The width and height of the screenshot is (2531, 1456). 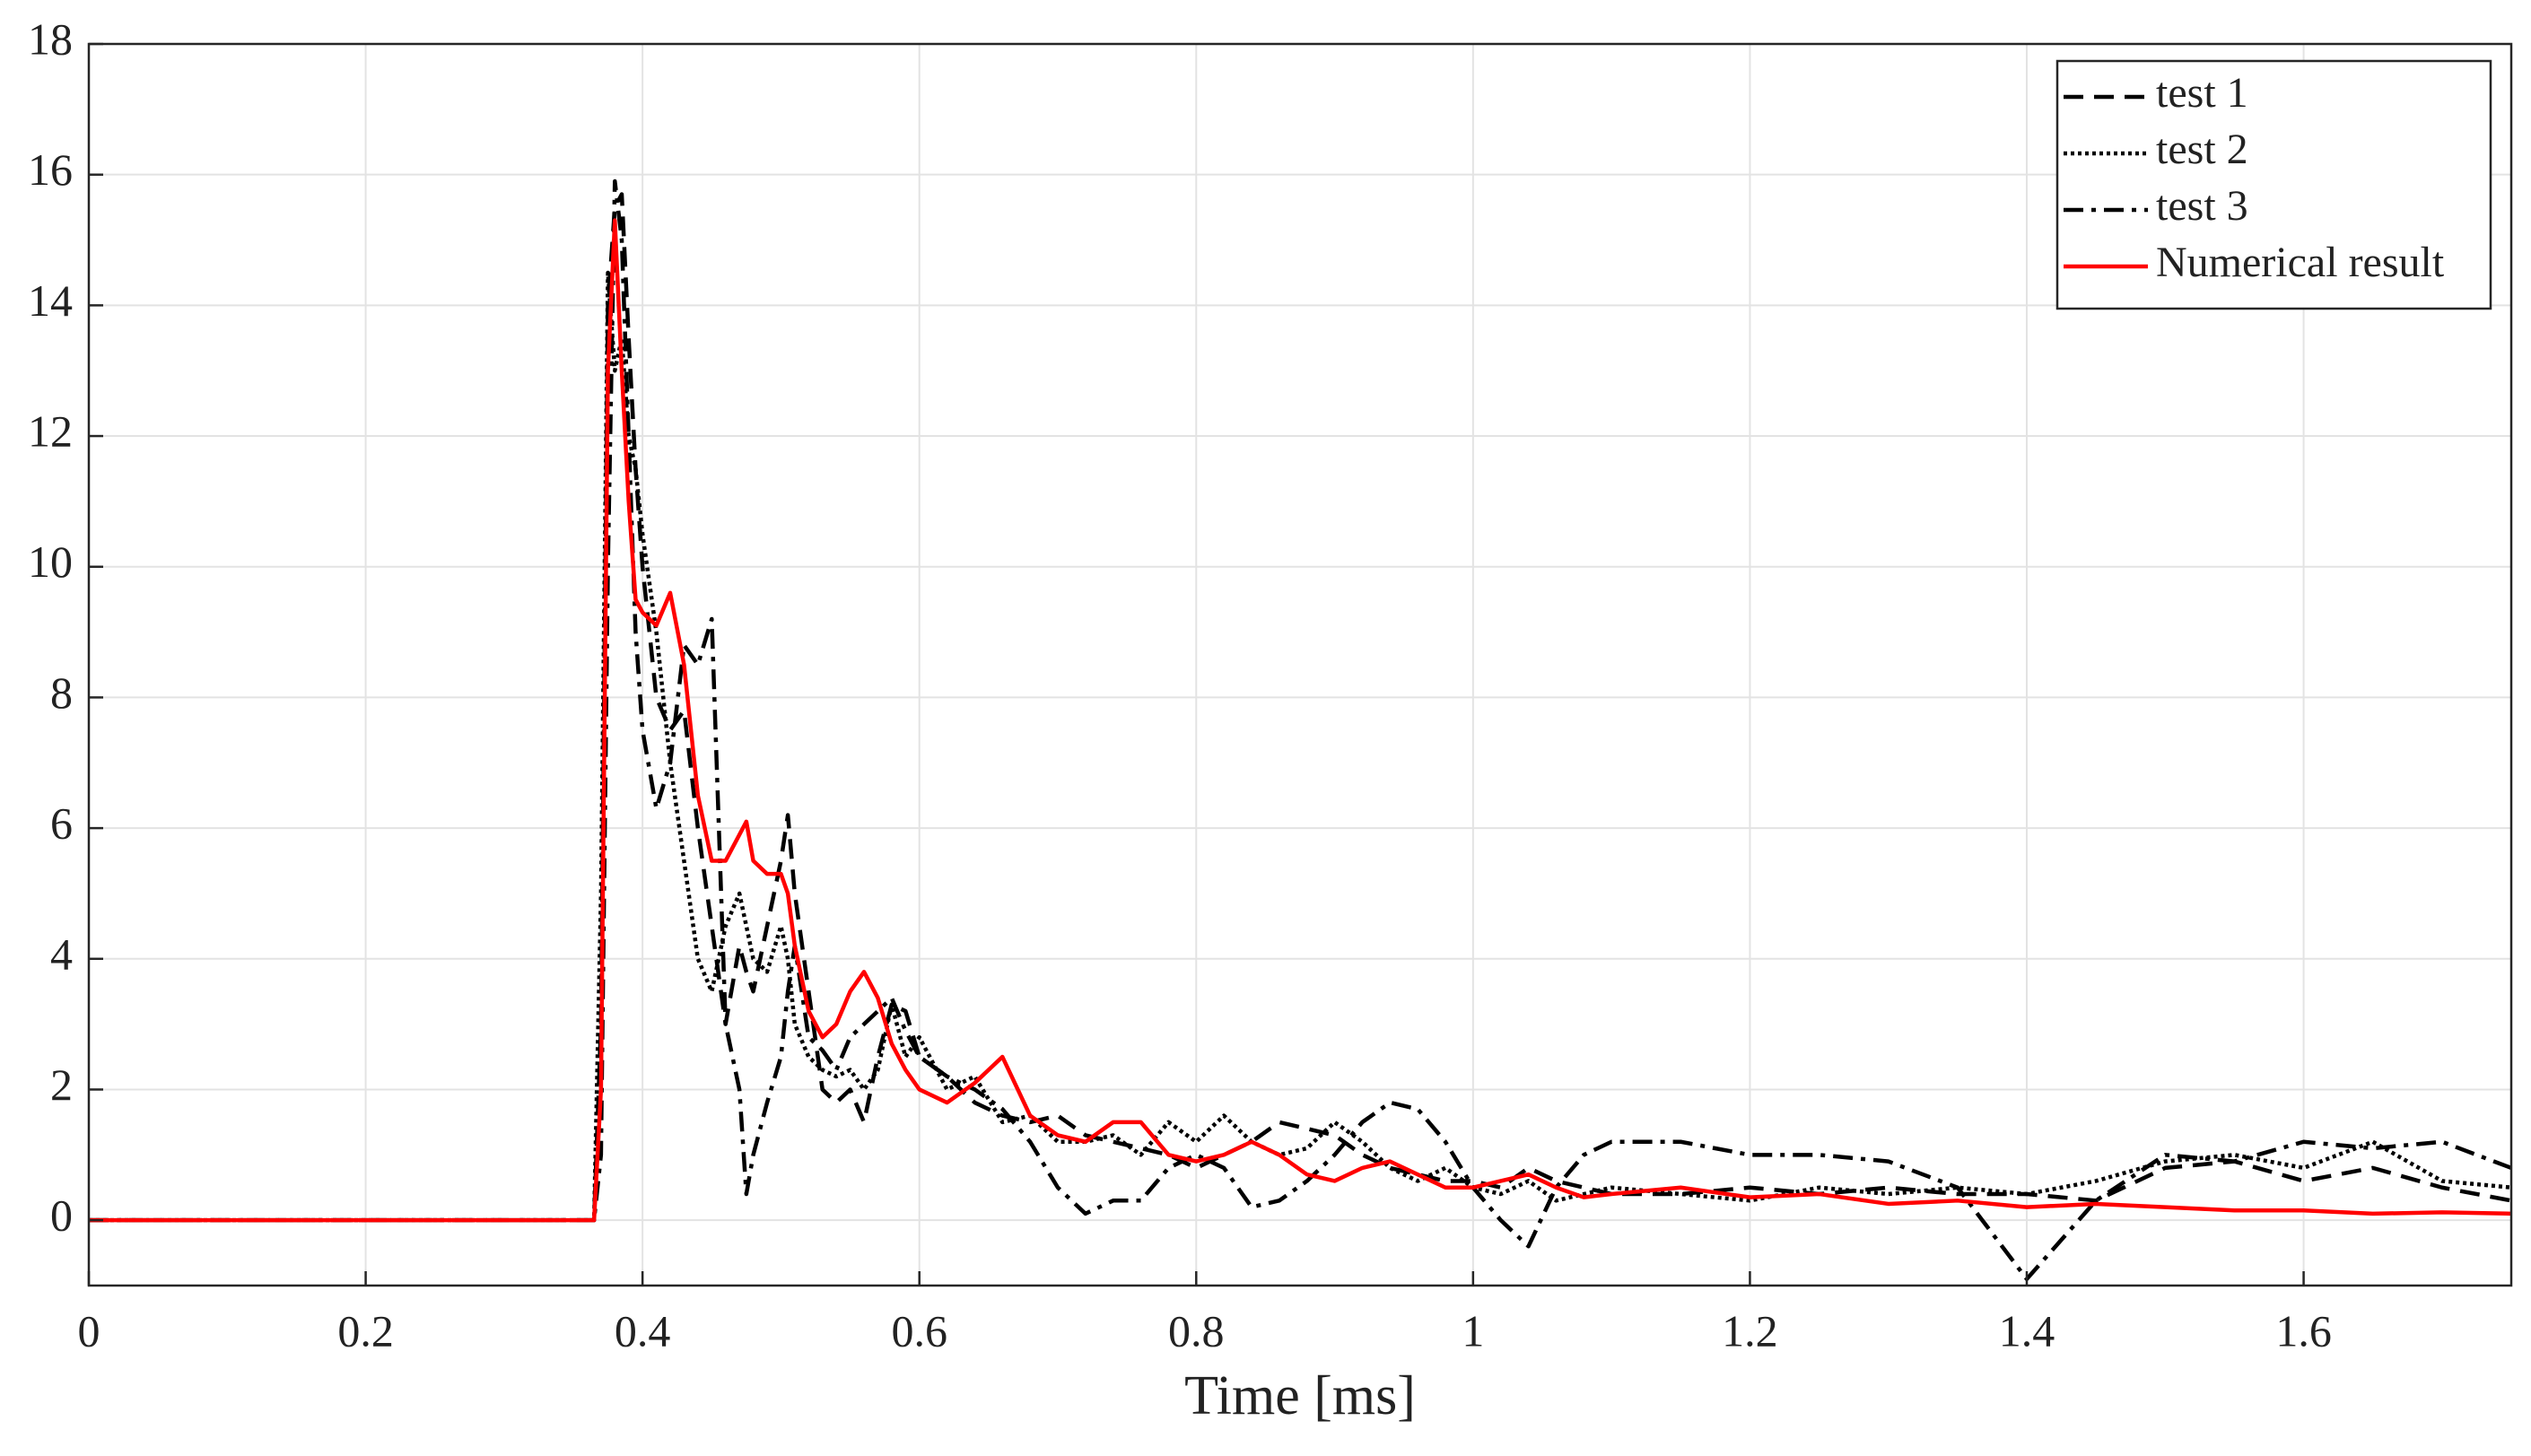 What do you see at coordinates (365, 1330) in the screenshot?
I see `x-tick-label: 0.2` at bounding box center [365, 1330].